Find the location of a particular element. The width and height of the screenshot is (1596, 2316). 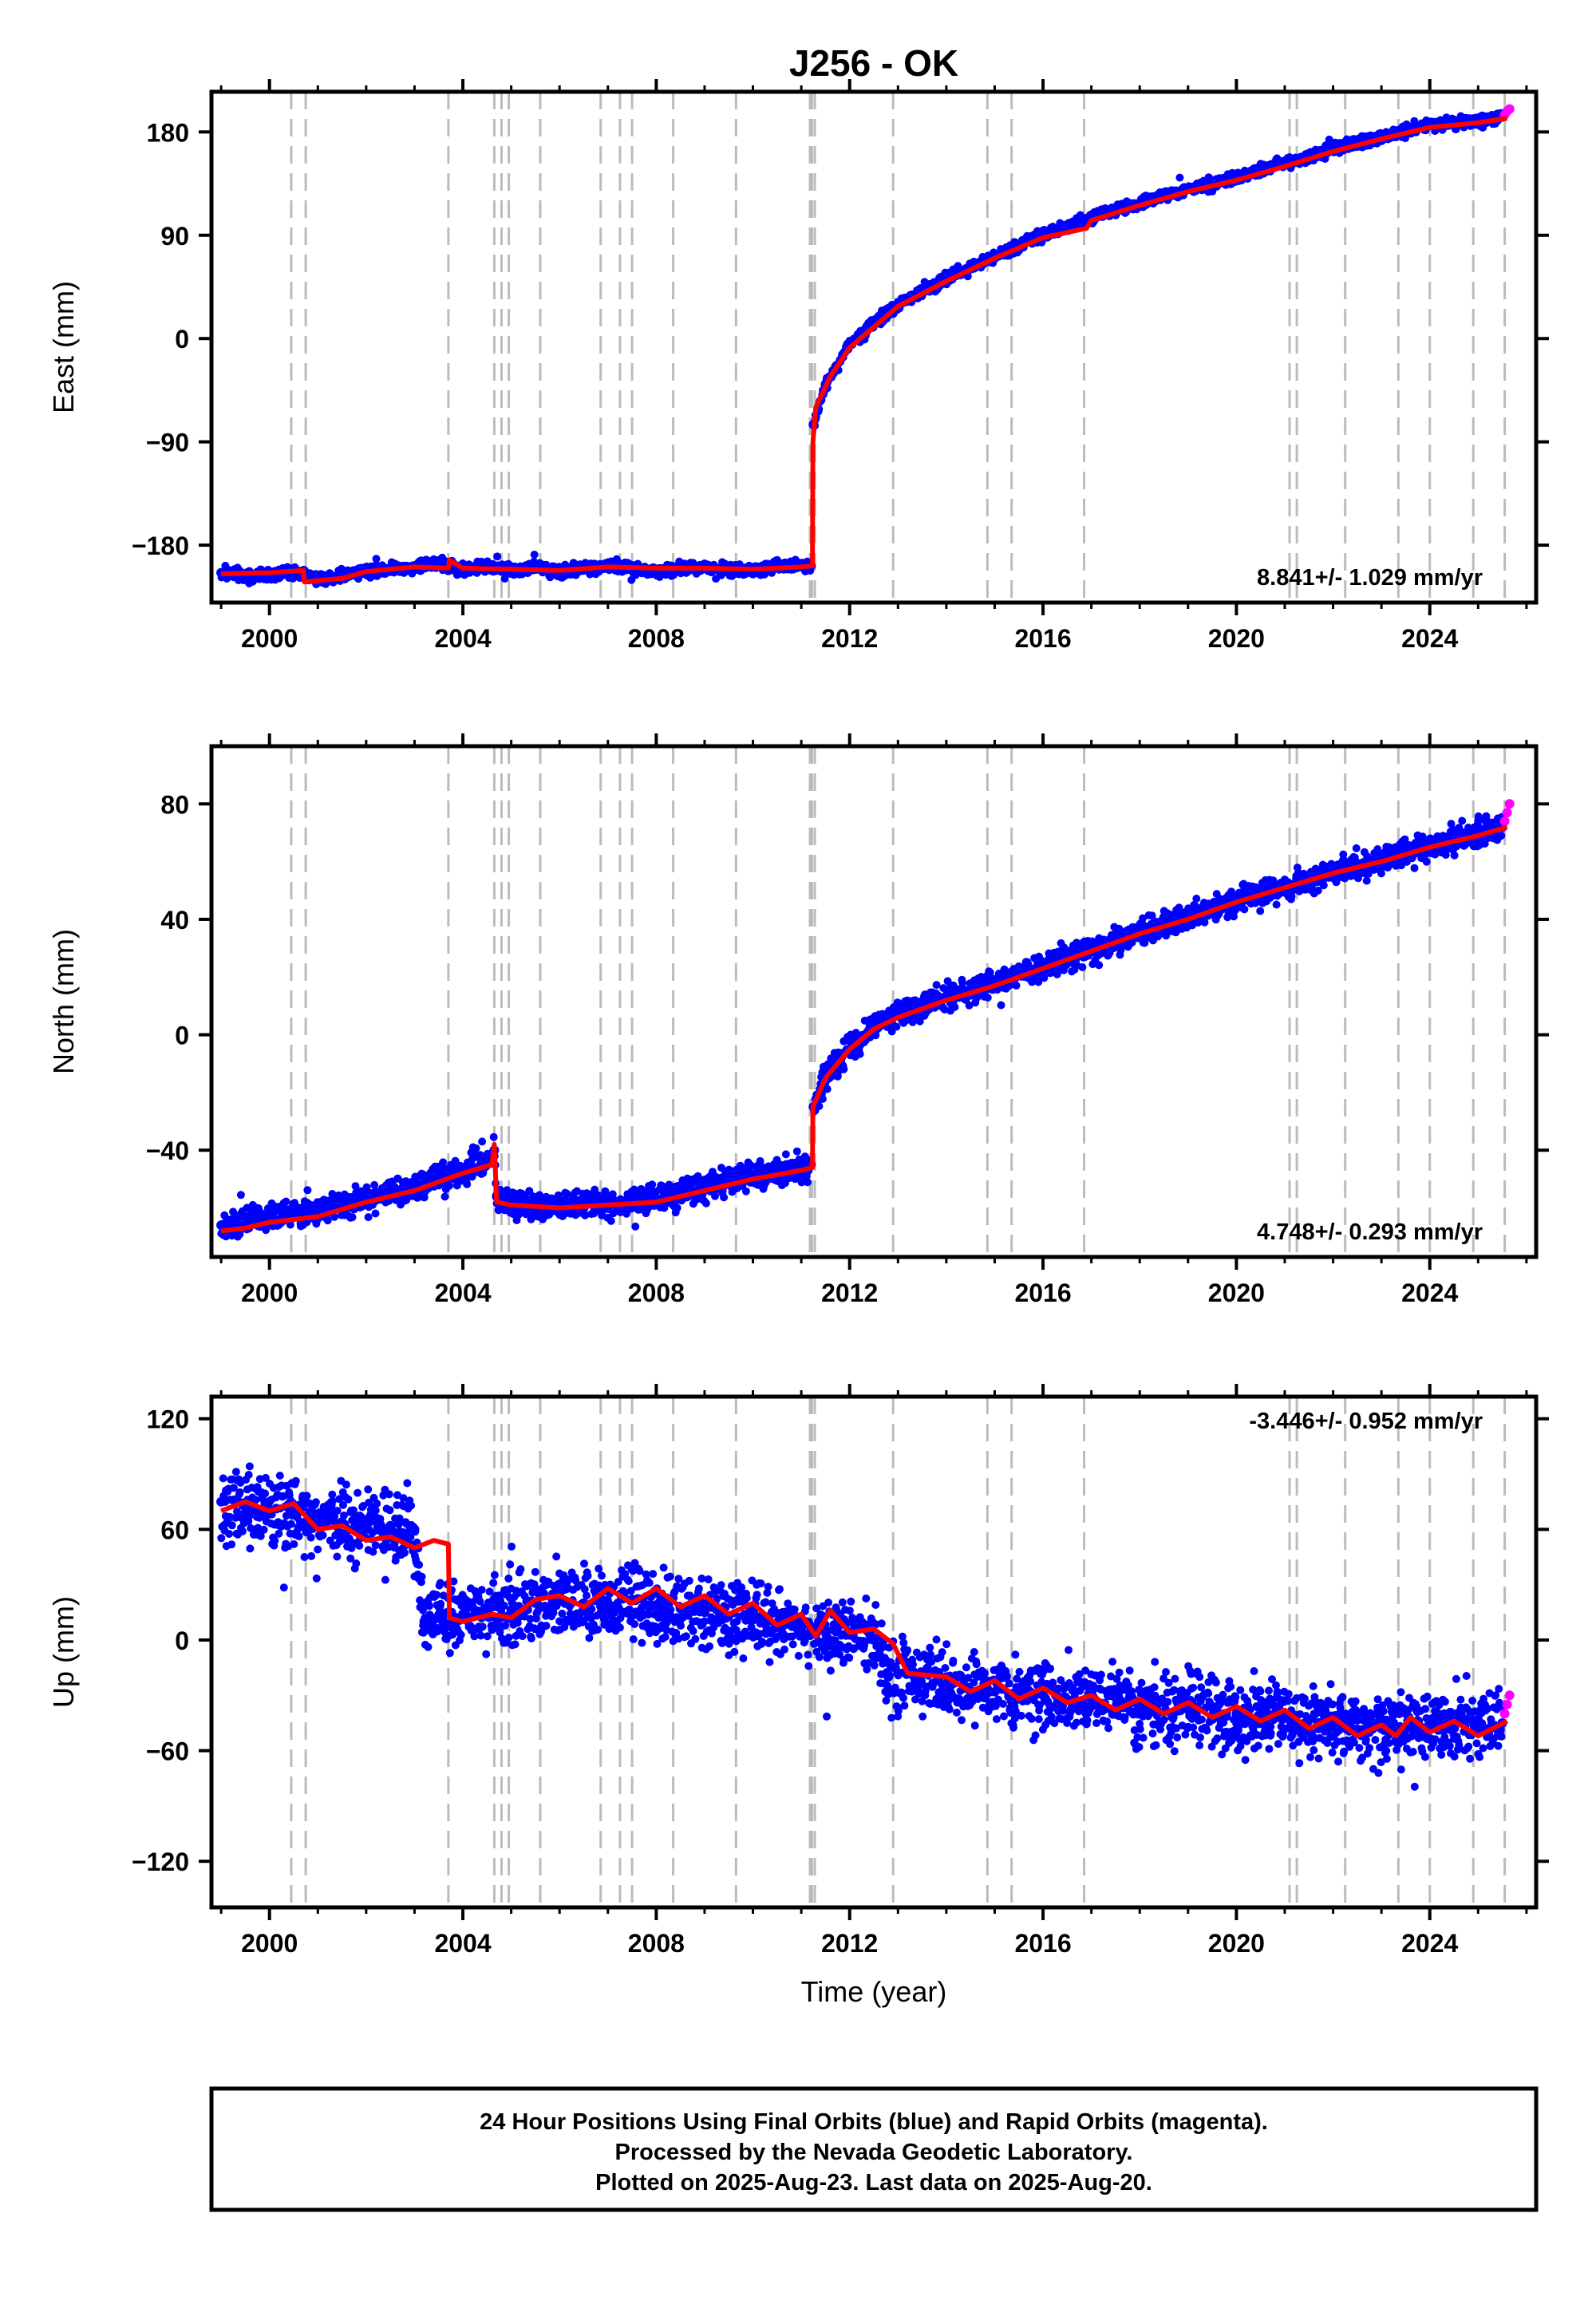

north-series-final is located at coordinates (861, 1026).